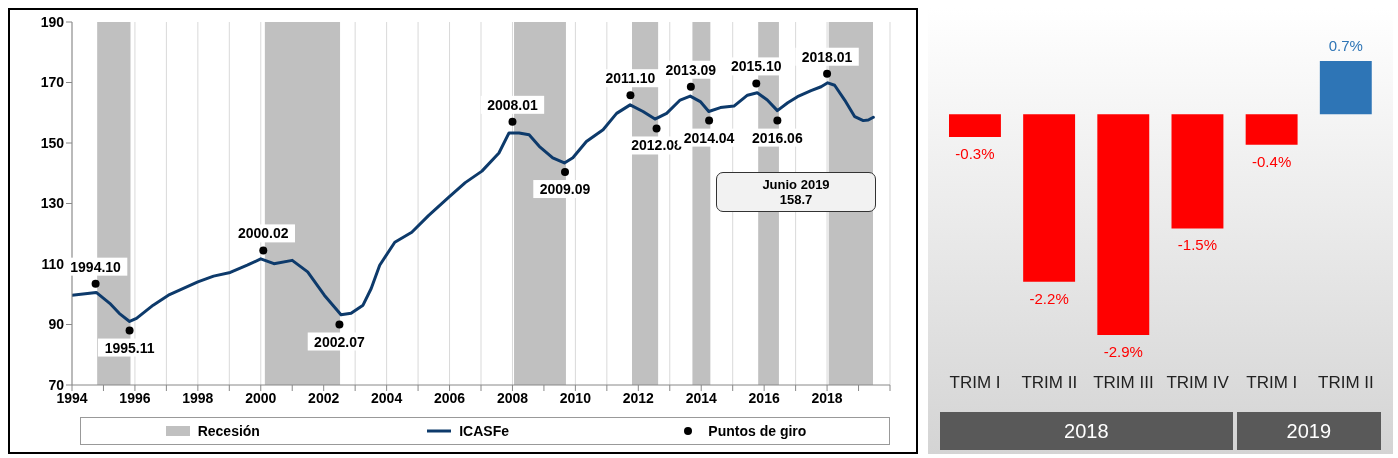  What do you see at coordinates (1086, 431) in the screenshot?
I see `text: 2018` at bounding box center [1086, 431].